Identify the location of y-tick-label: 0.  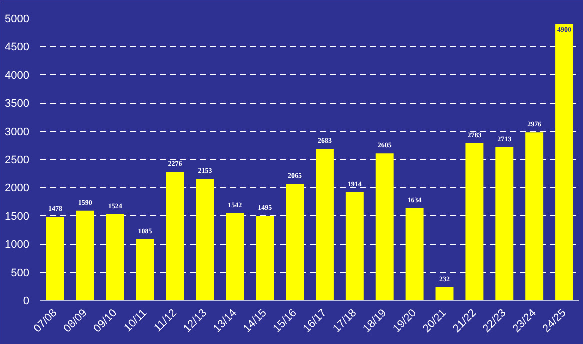
(26, 302).